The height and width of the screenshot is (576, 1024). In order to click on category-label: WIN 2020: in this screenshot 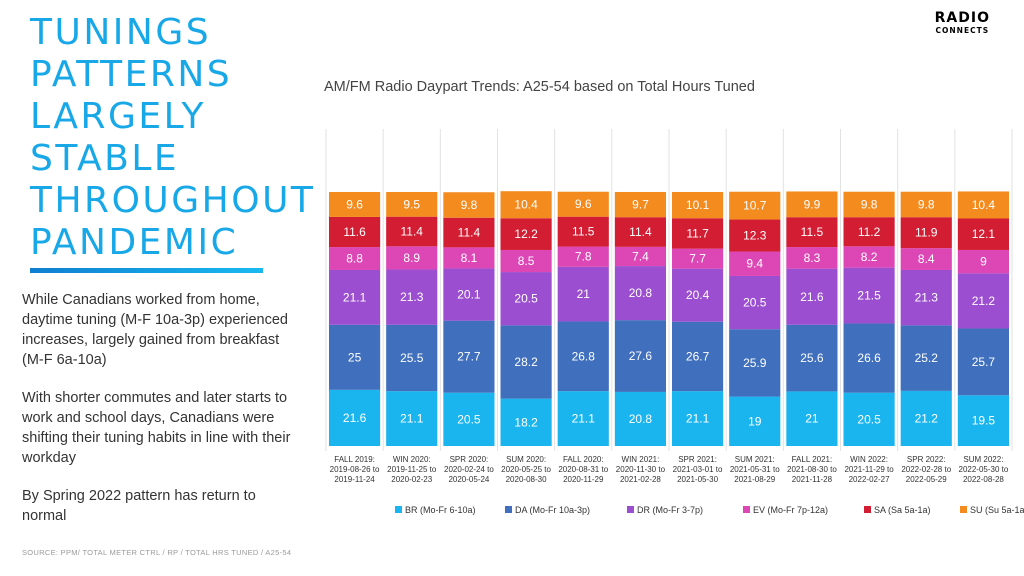, I will do `click(412, 459)`.